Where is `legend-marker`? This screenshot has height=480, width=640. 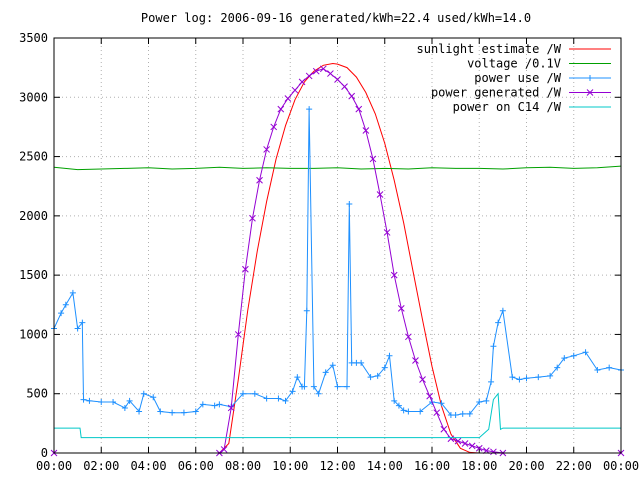 legend-marker is located at coordinates (590, 92).